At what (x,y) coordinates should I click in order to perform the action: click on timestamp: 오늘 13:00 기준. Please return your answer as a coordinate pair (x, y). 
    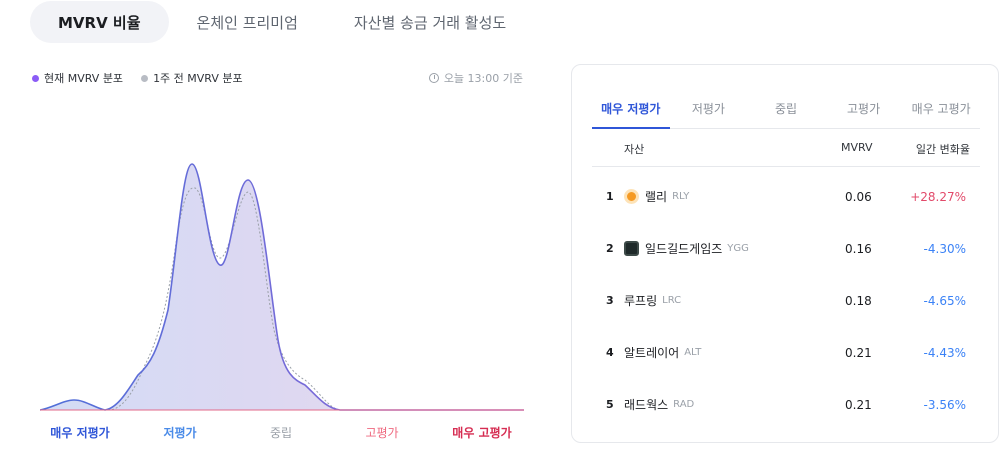
    Looking at the image, I should click on (475, 78).